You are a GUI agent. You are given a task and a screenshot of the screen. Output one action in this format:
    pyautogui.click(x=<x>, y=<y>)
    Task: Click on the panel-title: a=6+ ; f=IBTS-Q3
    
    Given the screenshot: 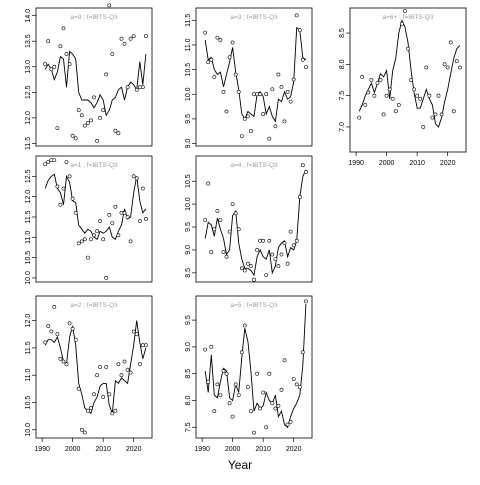 What is the action you would take?
    pyautogui.click(x=408, y=17)
    